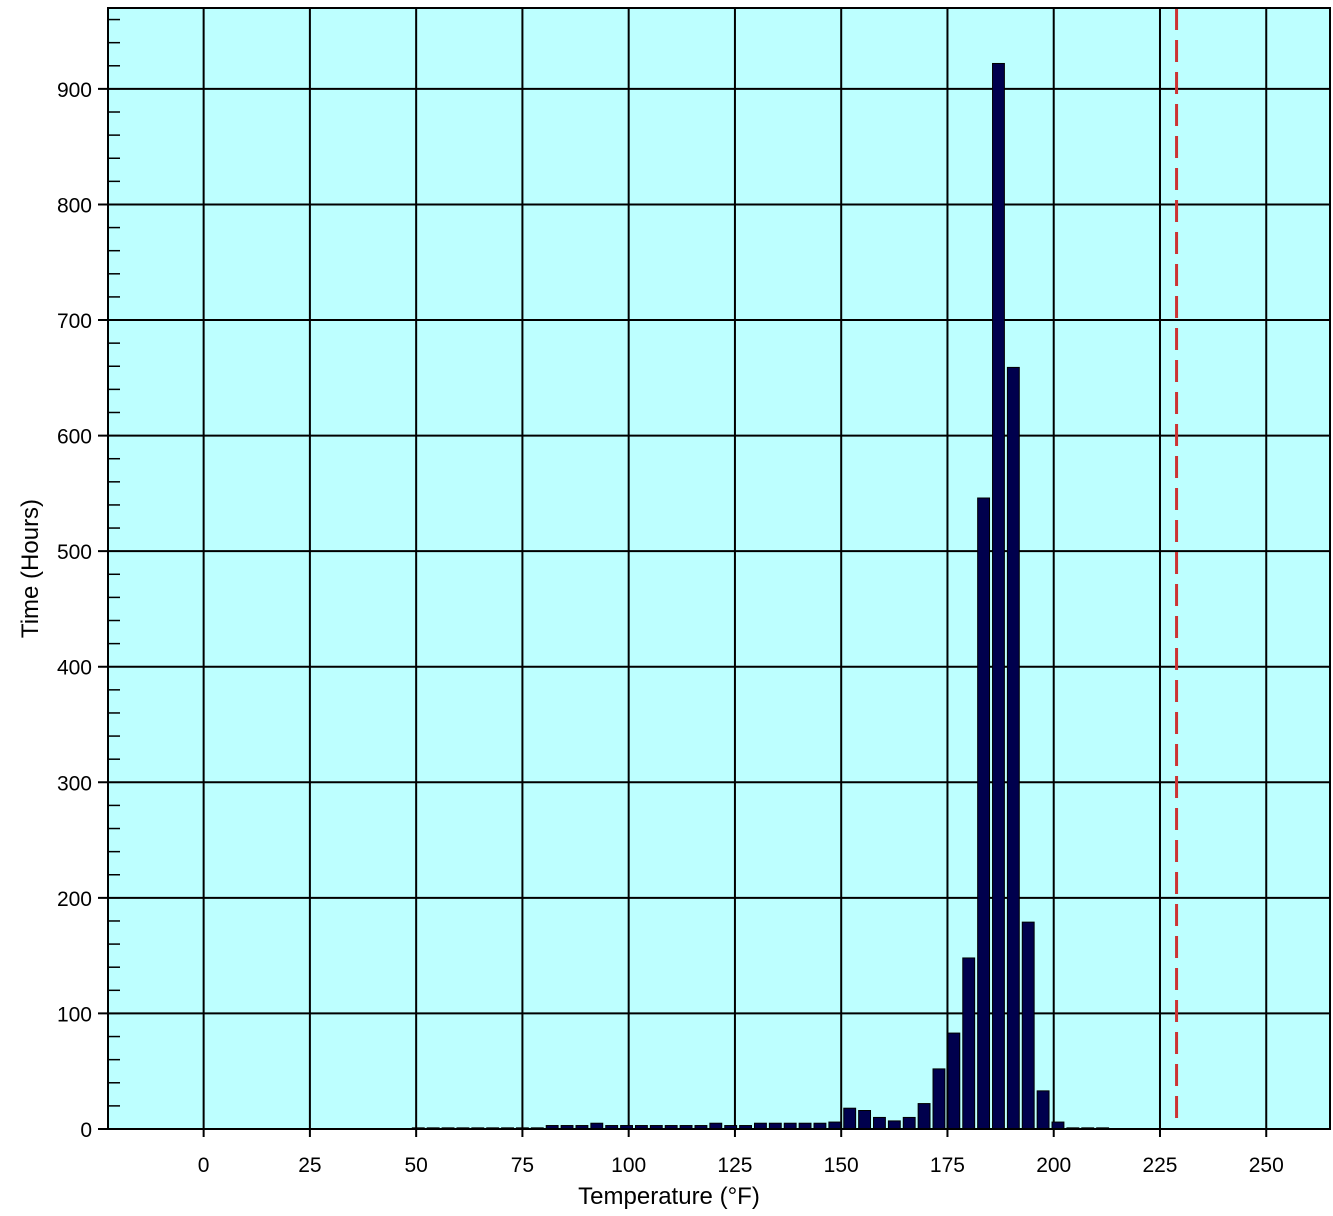 The height and width of the screenshot is (1216, 1333). Describe the element at coordinates (734, 1165) in the screenshot. I see `x-tick-label: 125` at that location.